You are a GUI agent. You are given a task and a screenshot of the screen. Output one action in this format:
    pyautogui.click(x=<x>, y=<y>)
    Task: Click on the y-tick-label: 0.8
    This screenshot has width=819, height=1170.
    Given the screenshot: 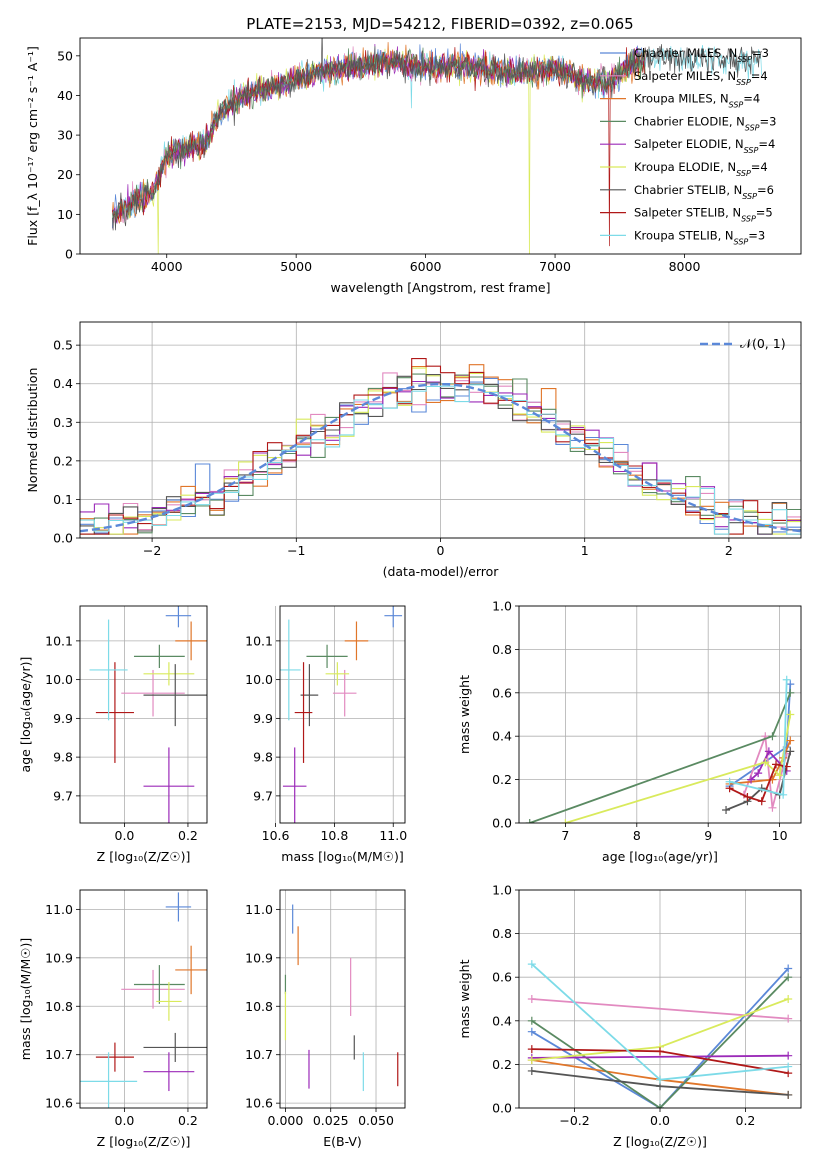 What is the action you would take?
    pyautogui.click(x=502, y=933)
    